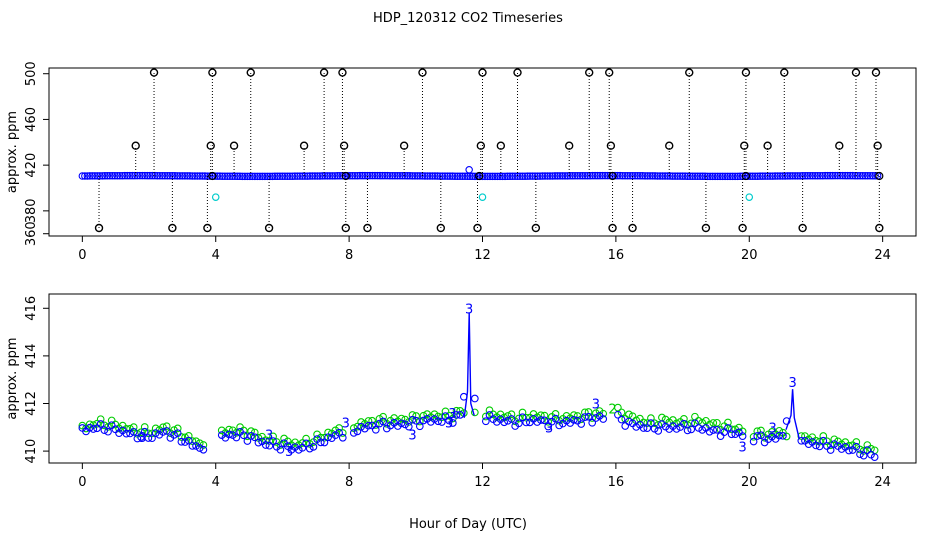 The height and width of the screenshot is (540, 936). I want to click on y-tick-label: 460, so click(31, 119).